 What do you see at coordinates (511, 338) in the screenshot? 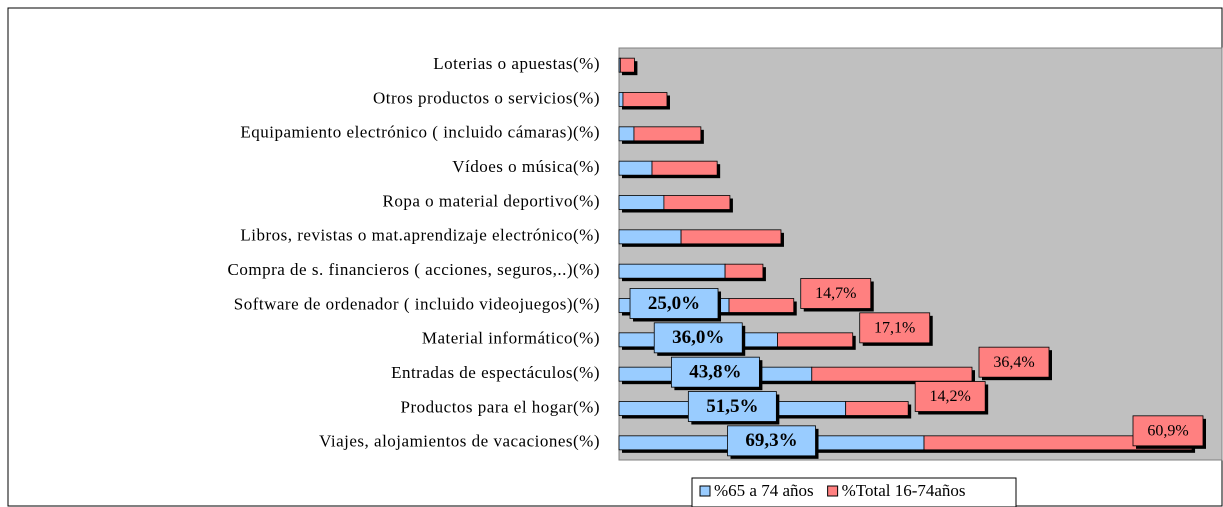
I see `category-label: Material informático(%)` at bounding box center [511, 338].